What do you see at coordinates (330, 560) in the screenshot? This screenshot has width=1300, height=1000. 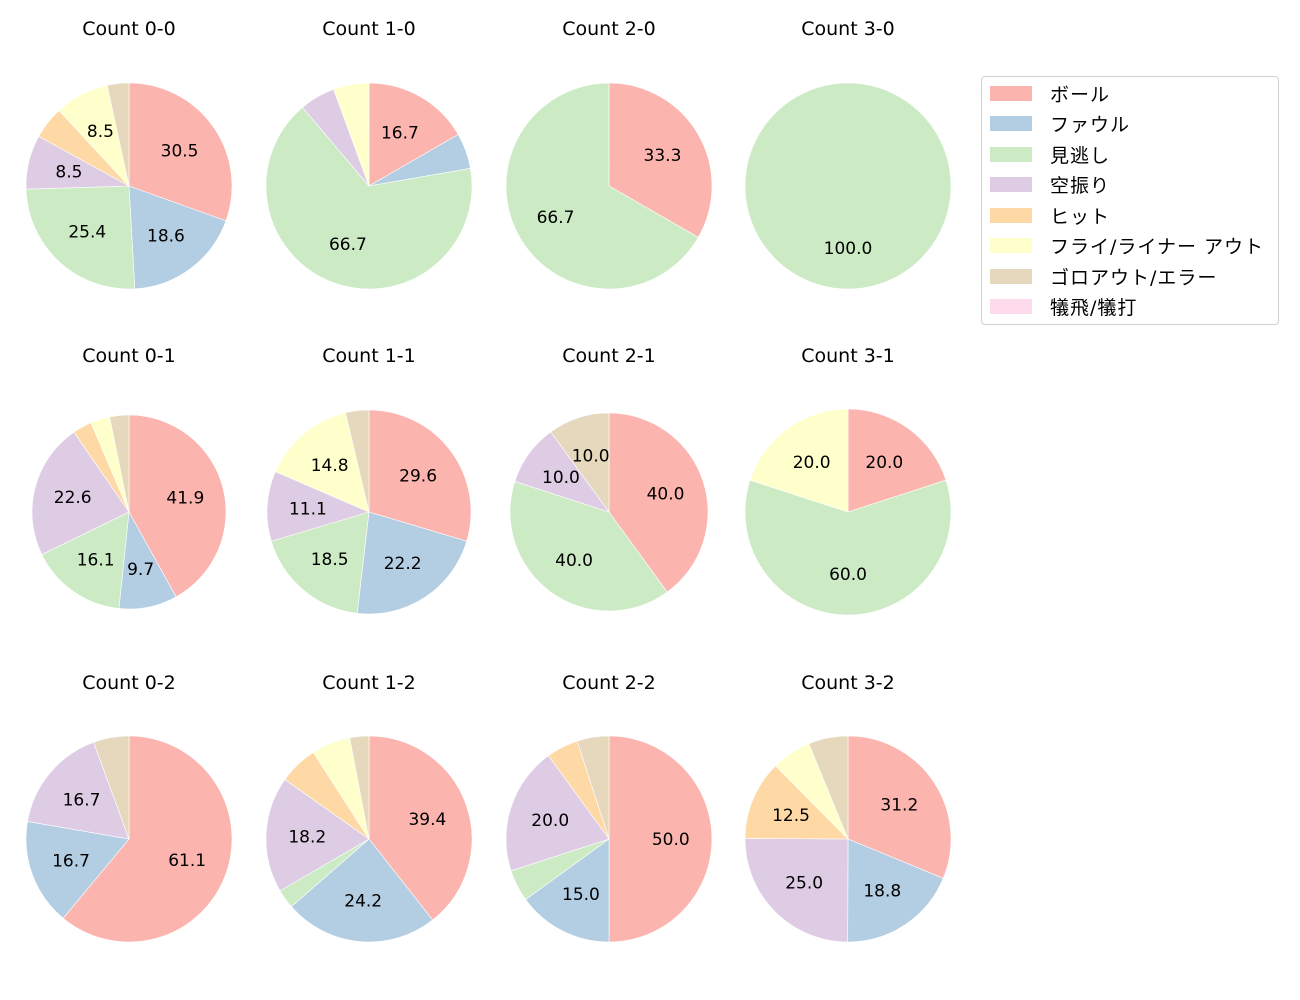 I see `slice-label: 18.5` at bounding box center [330, 560].